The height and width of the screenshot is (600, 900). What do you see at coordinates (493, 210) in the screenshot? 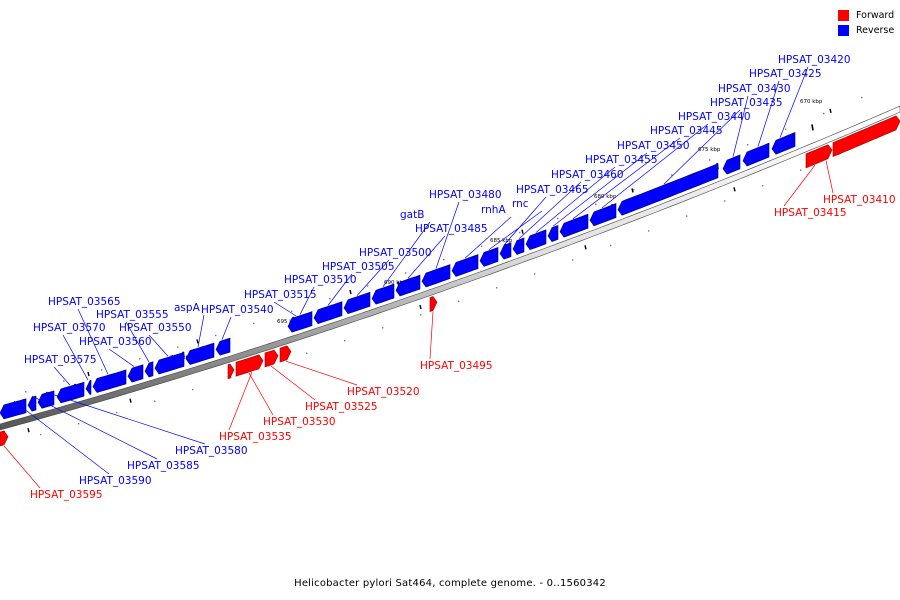
I see `label-rnhA: rnhA` at bounding box center [493, 210].